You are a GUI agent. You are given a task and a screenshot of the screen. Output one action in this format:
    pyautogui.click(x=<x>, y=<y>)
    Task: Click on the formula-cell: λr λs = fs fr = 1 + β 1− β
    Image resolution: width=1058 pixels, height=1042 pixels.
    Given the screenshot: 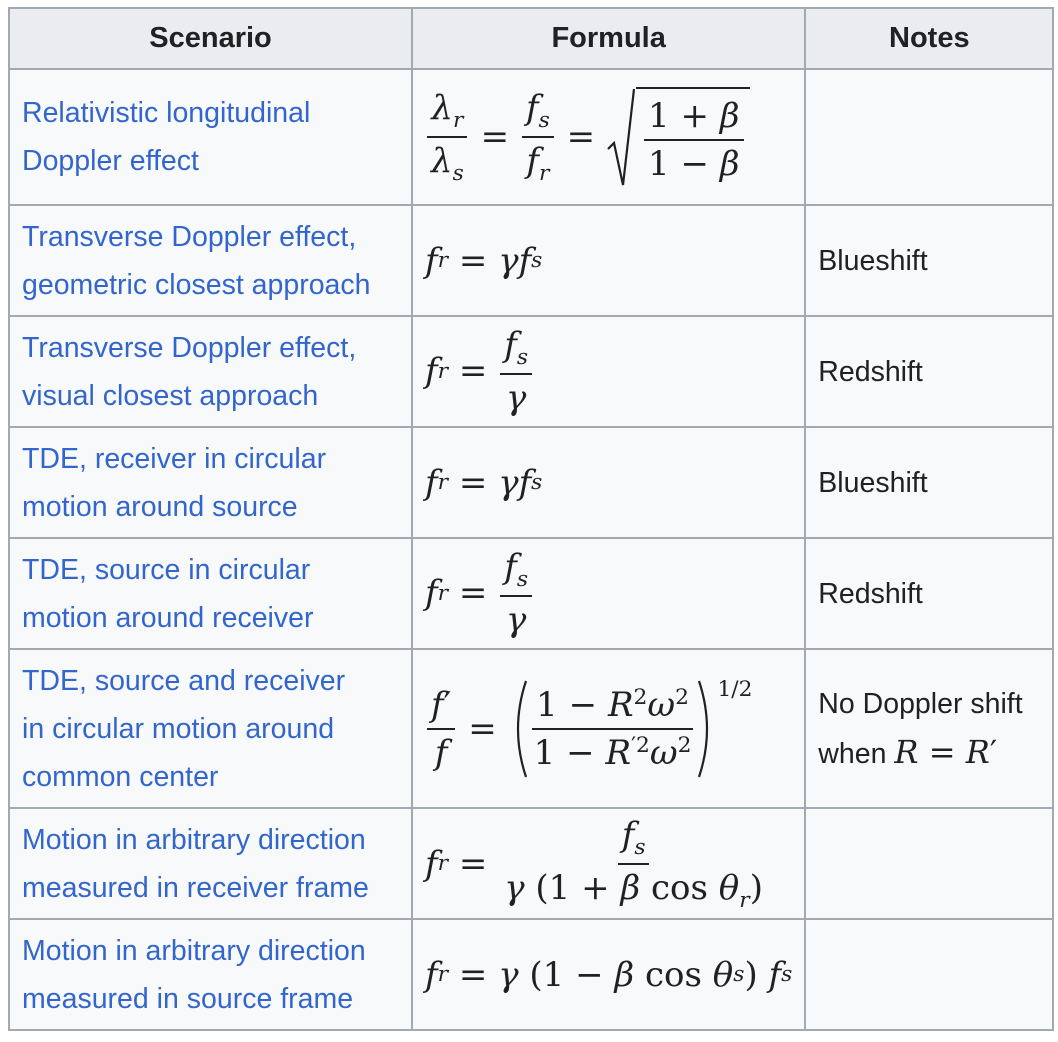 What is the action you would take?
    pyautogui.click(x=608, y=137)
    